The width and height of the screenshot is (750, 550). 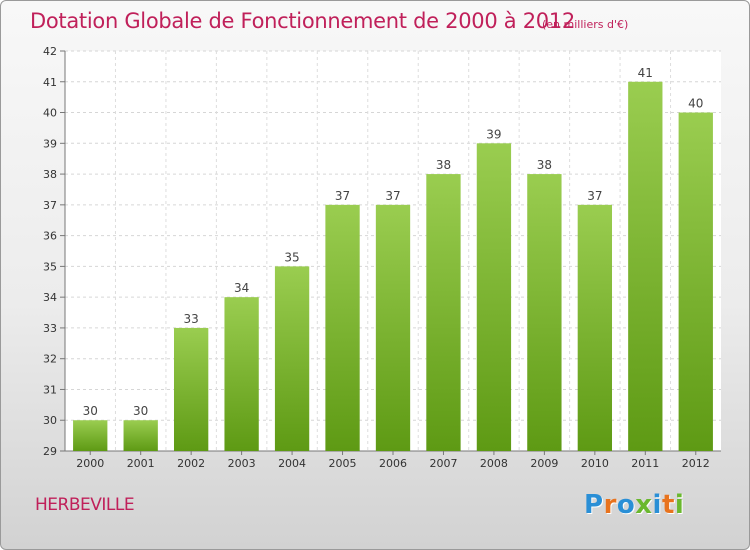 What do you see at coordinates (85, 505) in the screenshot?
I see `commune-name: HERBEVILLE` at bounding box center [85, 505].